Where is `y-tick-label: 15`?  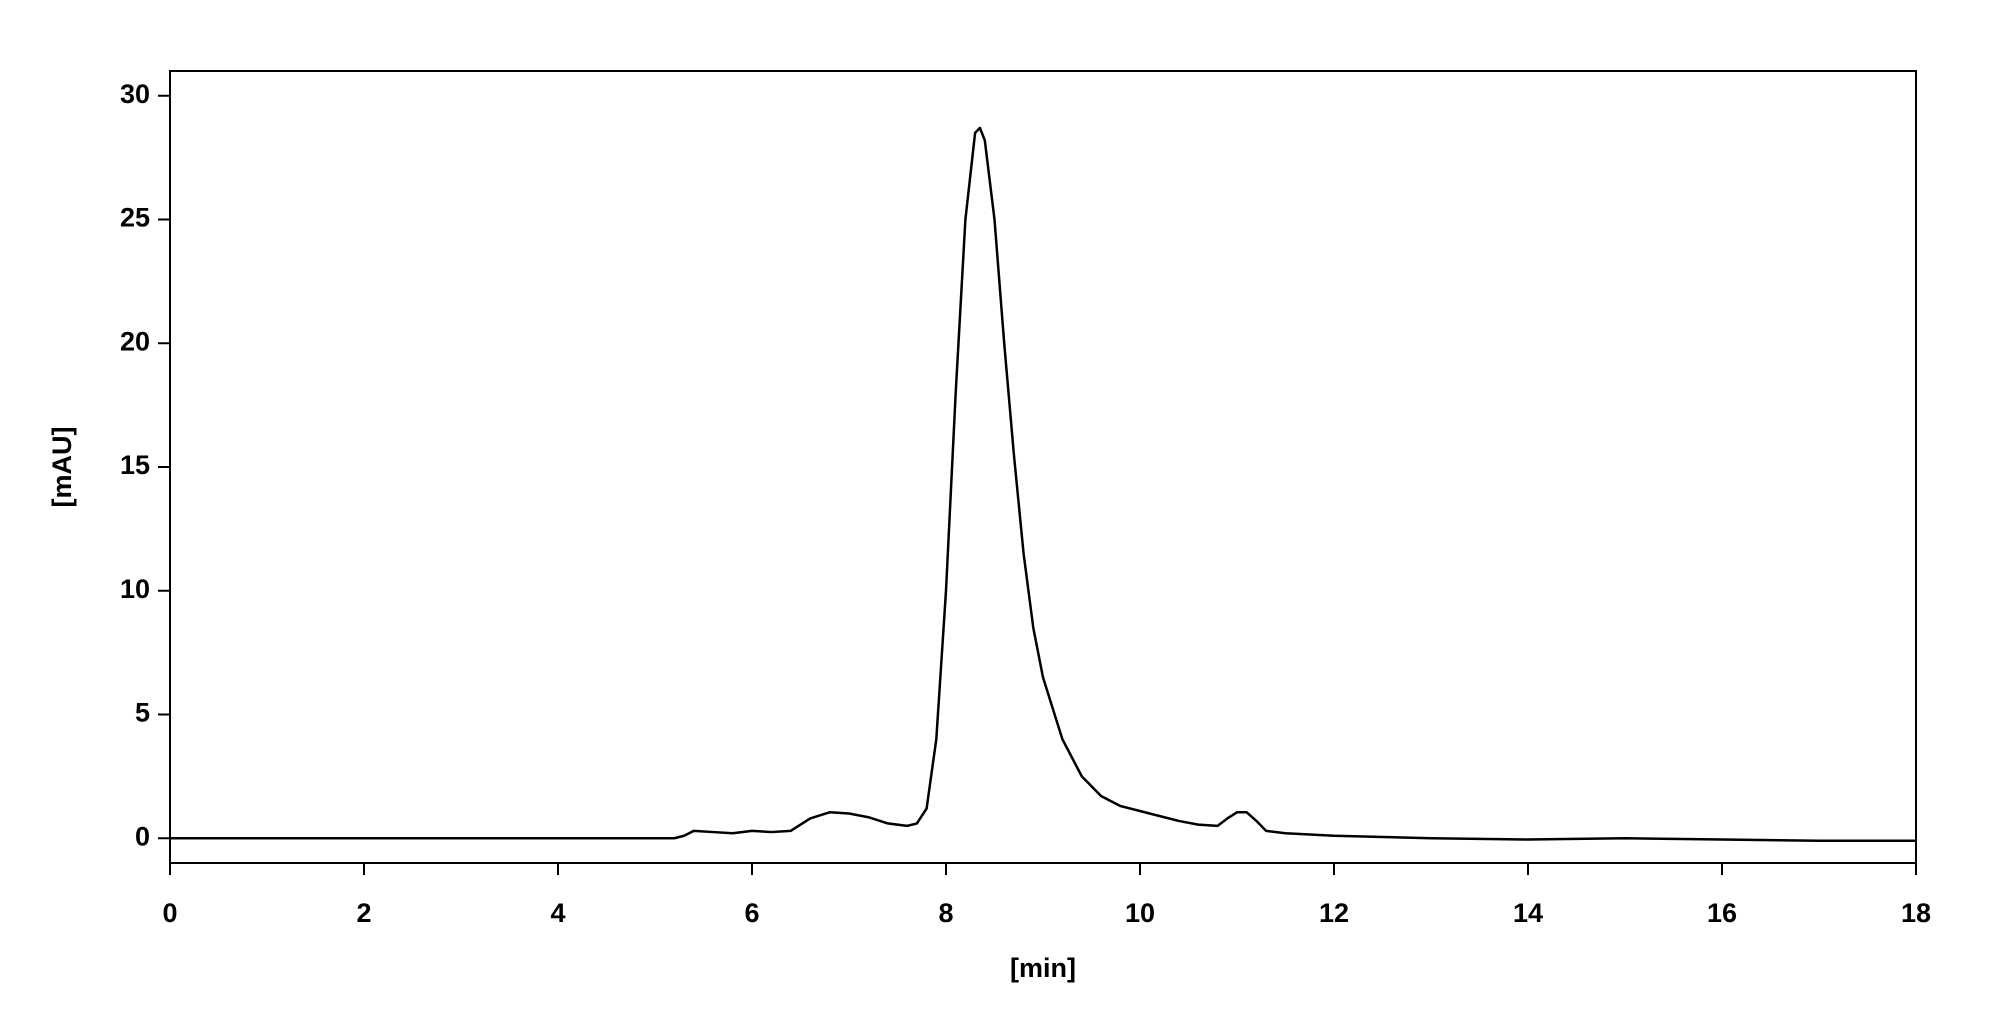 y-tick-label: 15 is located at coordinates (135, 465).